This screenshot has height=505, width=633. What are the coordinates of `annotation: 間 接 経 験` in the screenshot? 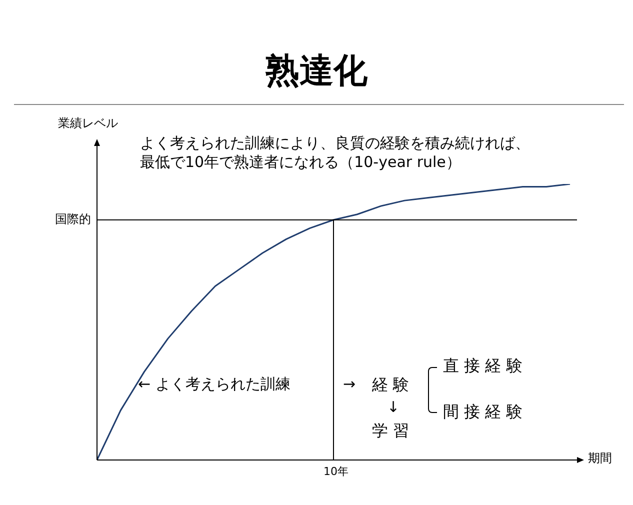 It's located at (482, 412).